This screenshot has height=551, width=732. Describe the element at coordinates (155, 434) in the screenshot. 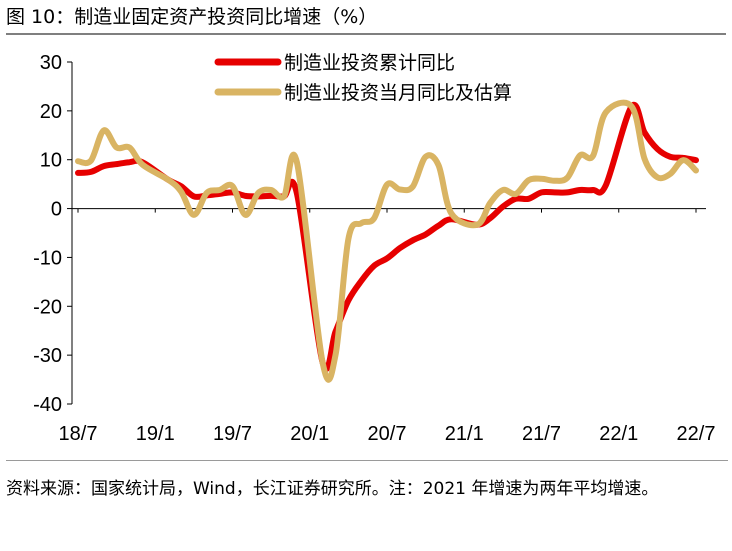

I see `x-tick-label: 19/1` at that location.